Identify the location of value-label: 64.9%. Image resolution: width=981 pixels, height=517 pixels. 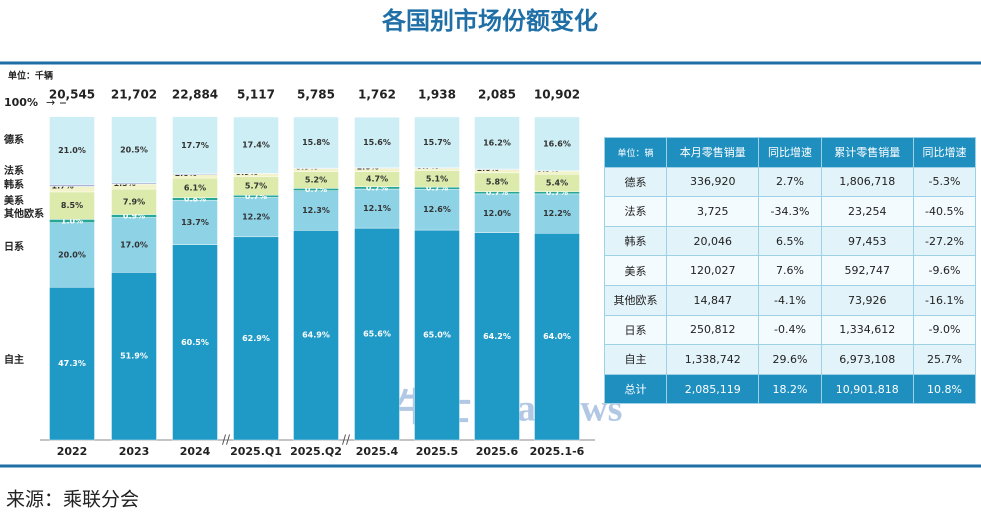
(316, 335).